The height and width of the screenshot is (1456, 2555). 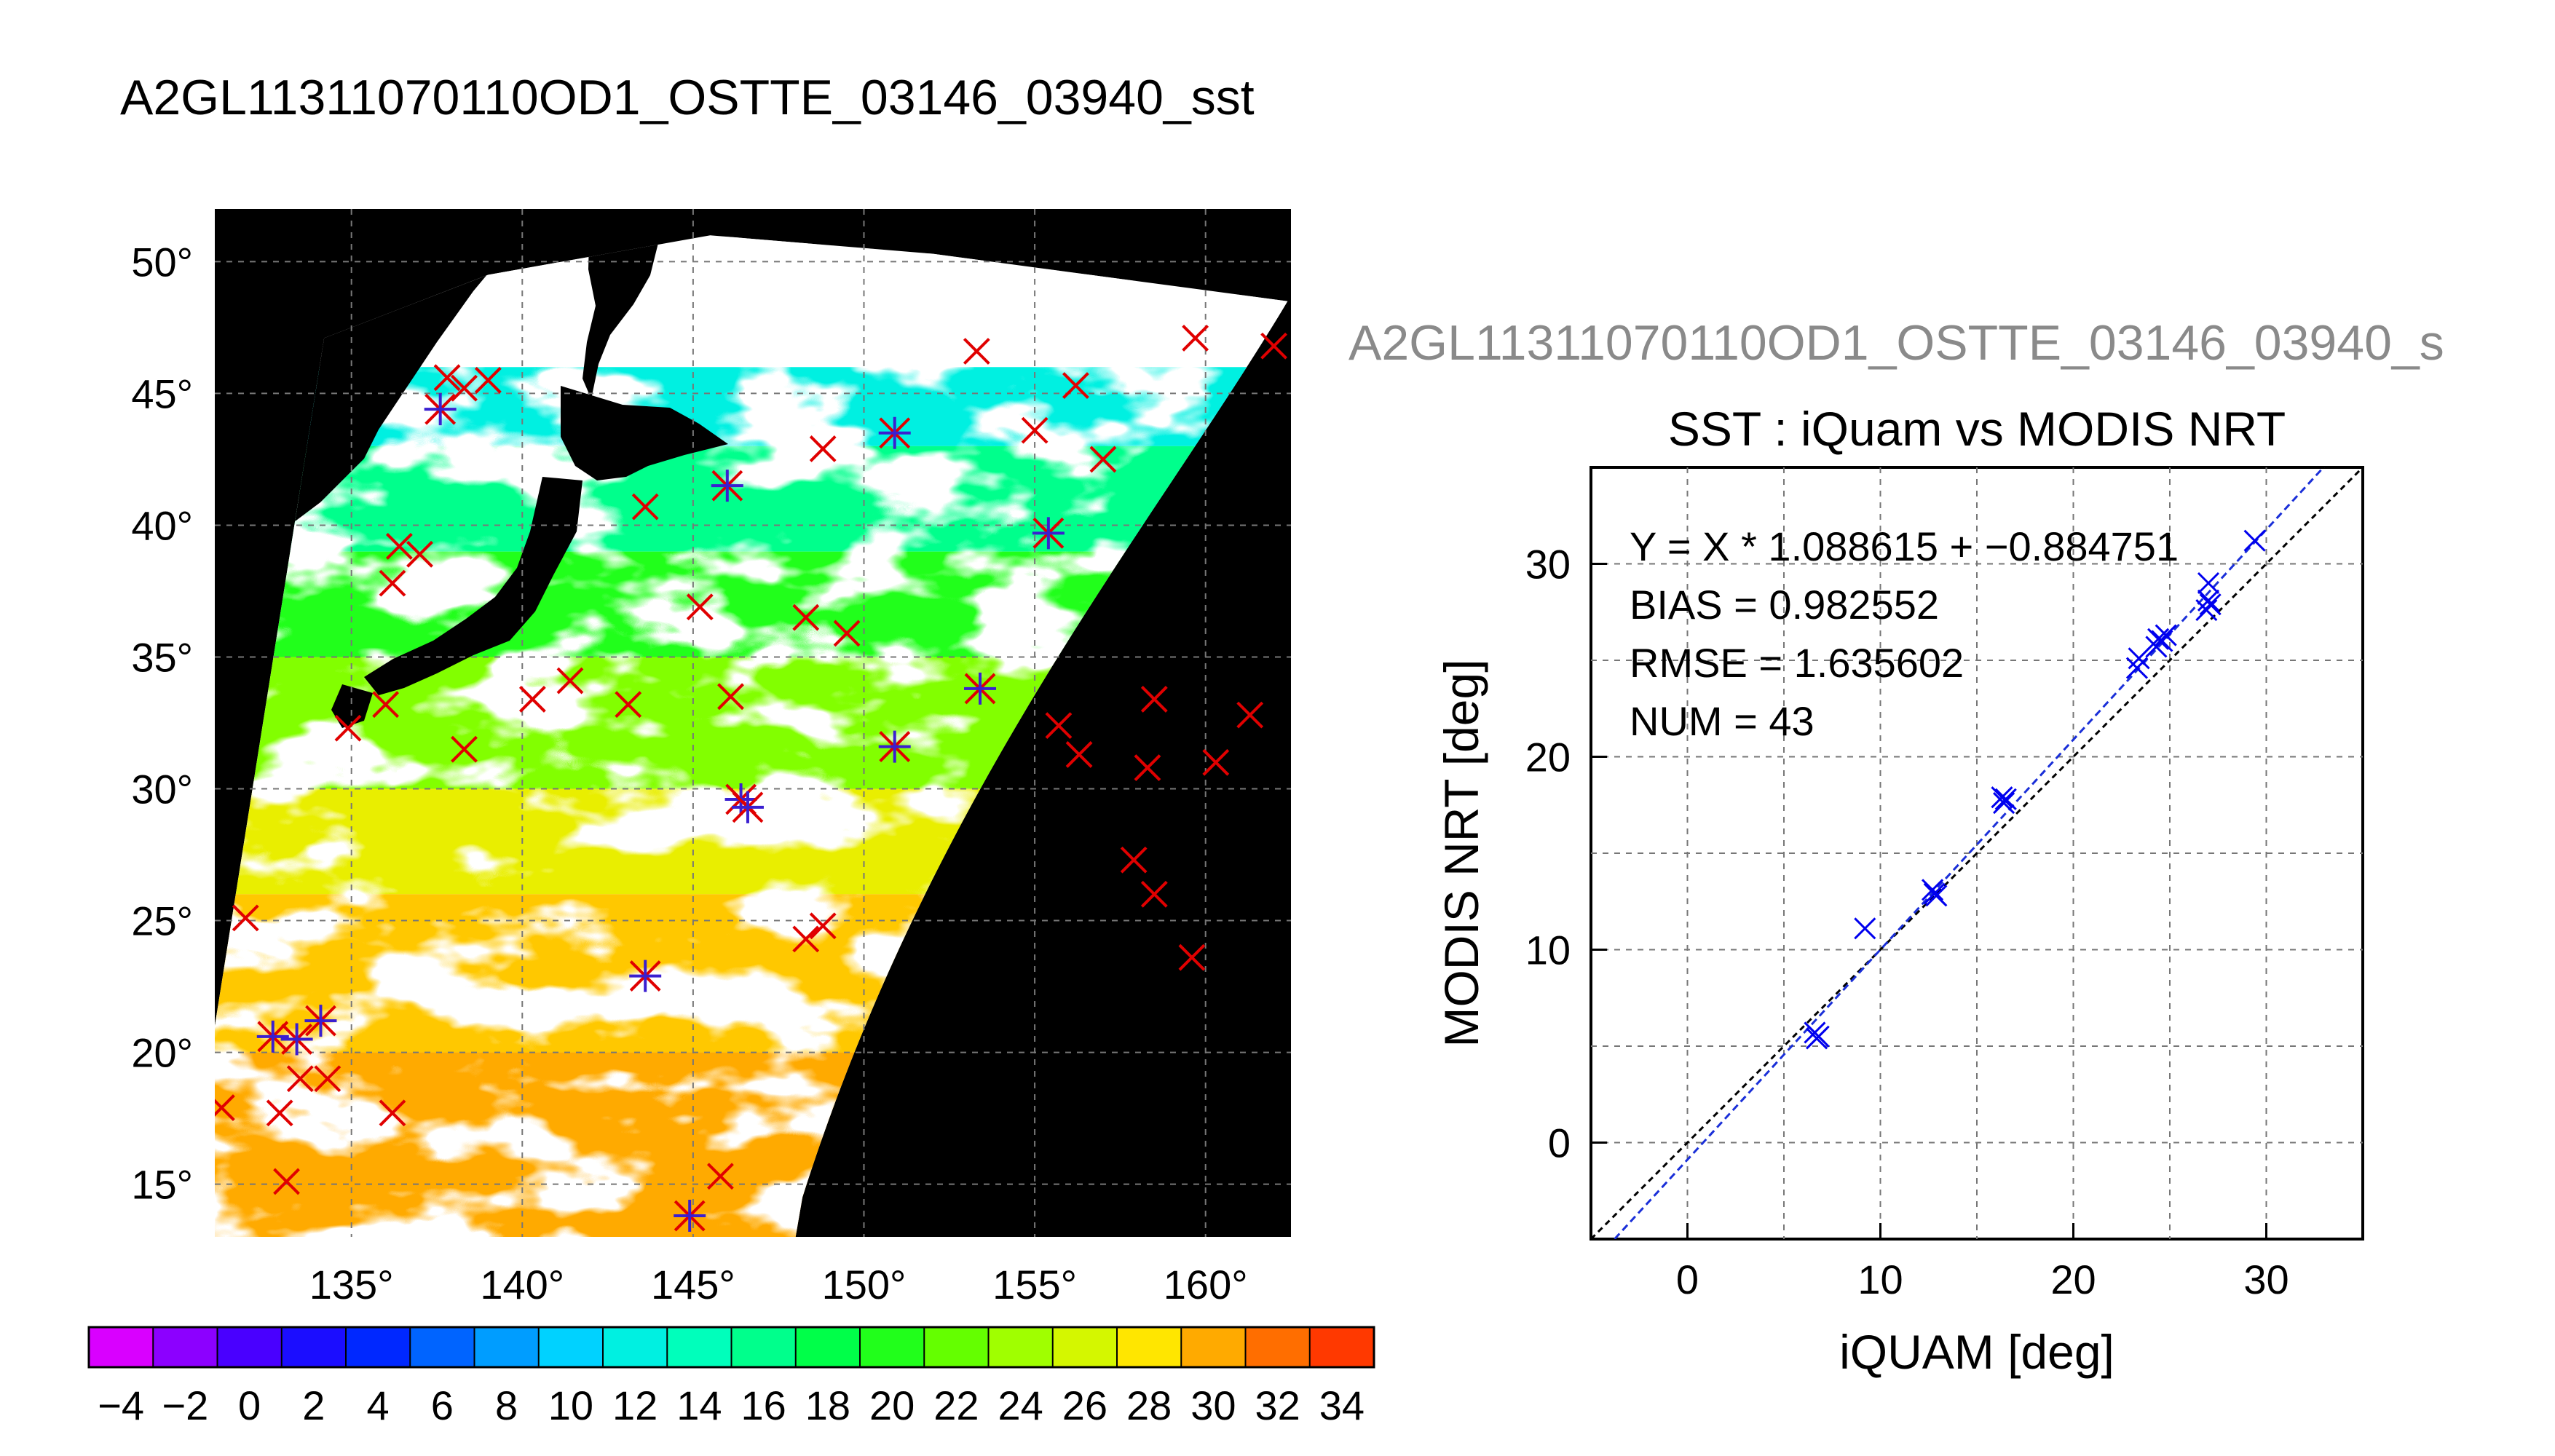 I want to click on colorbar-tick-label: 8, so click(x=506, y=1405).